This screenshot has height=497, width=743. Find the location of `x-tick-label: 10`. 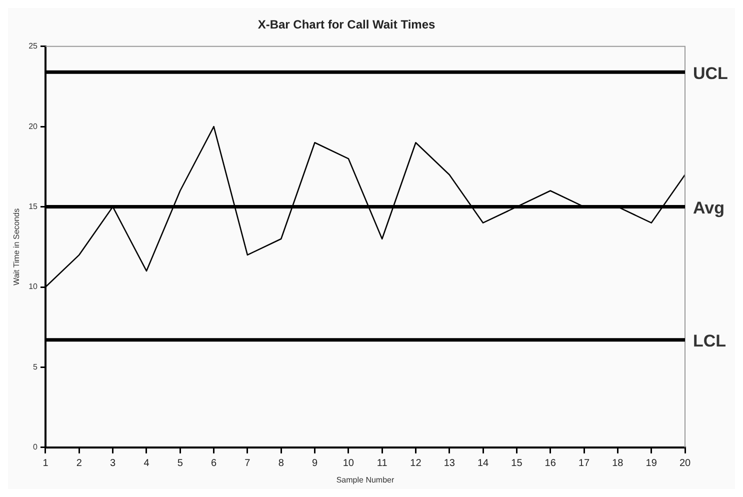

x-tick-label: 10 is located at coordinates (348, 464).